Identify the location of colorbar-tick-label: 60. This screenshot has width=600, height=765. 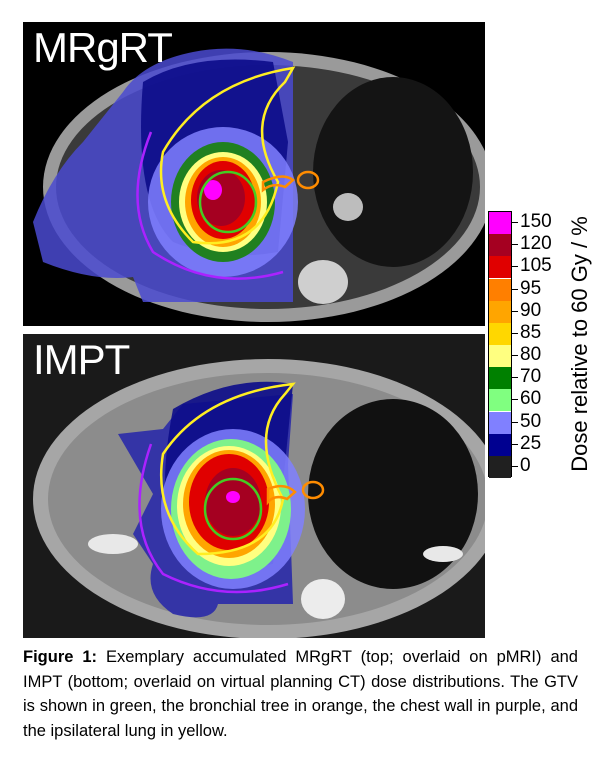
(531, 399).